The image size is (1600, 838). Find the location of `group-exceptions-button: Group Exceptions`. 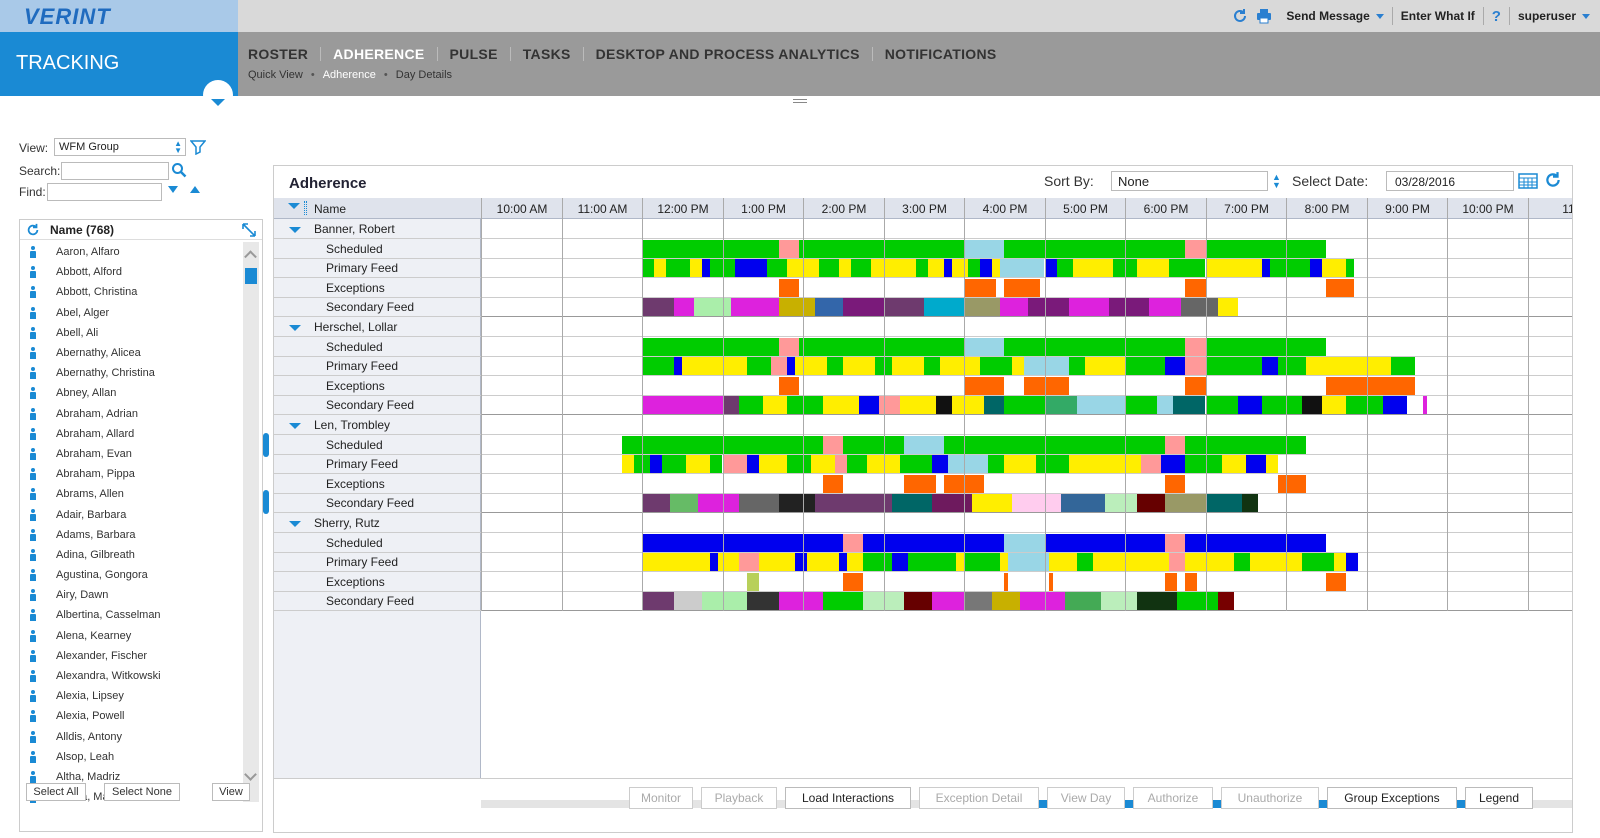

group-exceptions-button: Group Exceptions is located at coordinates (1392, 798).